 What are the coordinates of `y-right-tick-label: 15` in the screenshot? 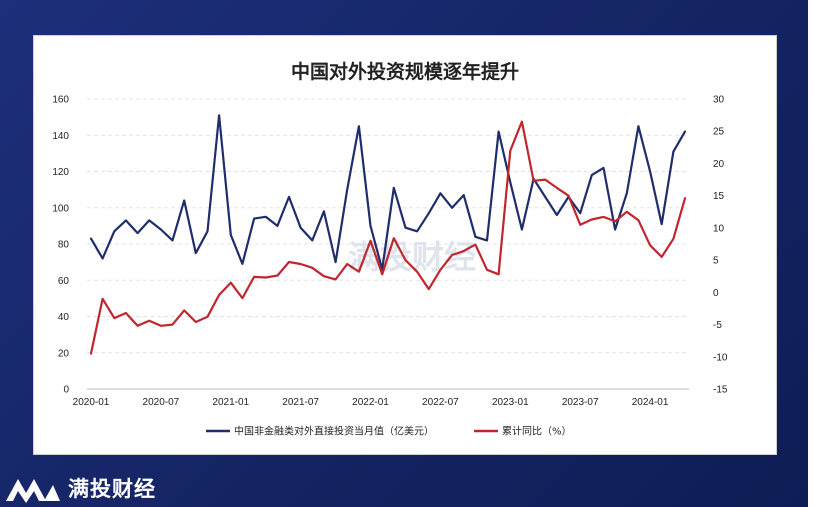 It's located at (719, 196).